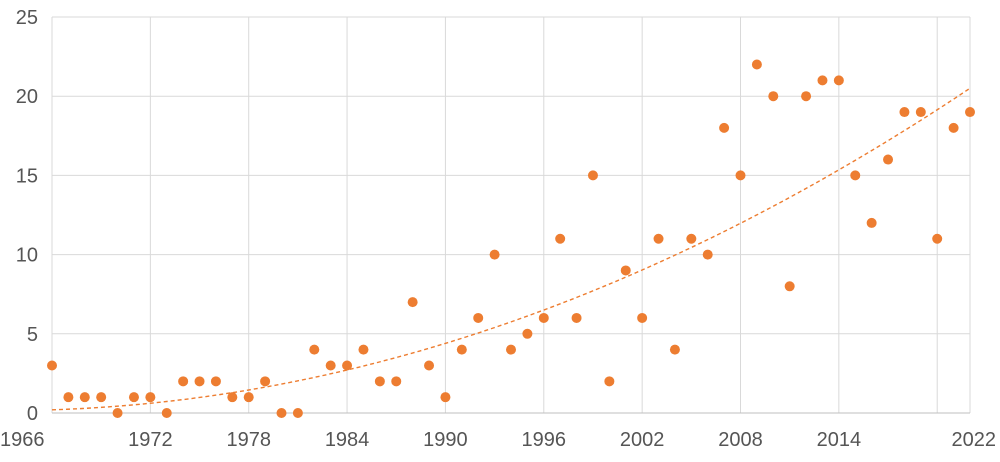 This screenshot has height=462, width=1000. What do you see at coordinates (27, 256) in the screenshot?
I see `y-tick-label: 10` at bounding box center [27, 256].